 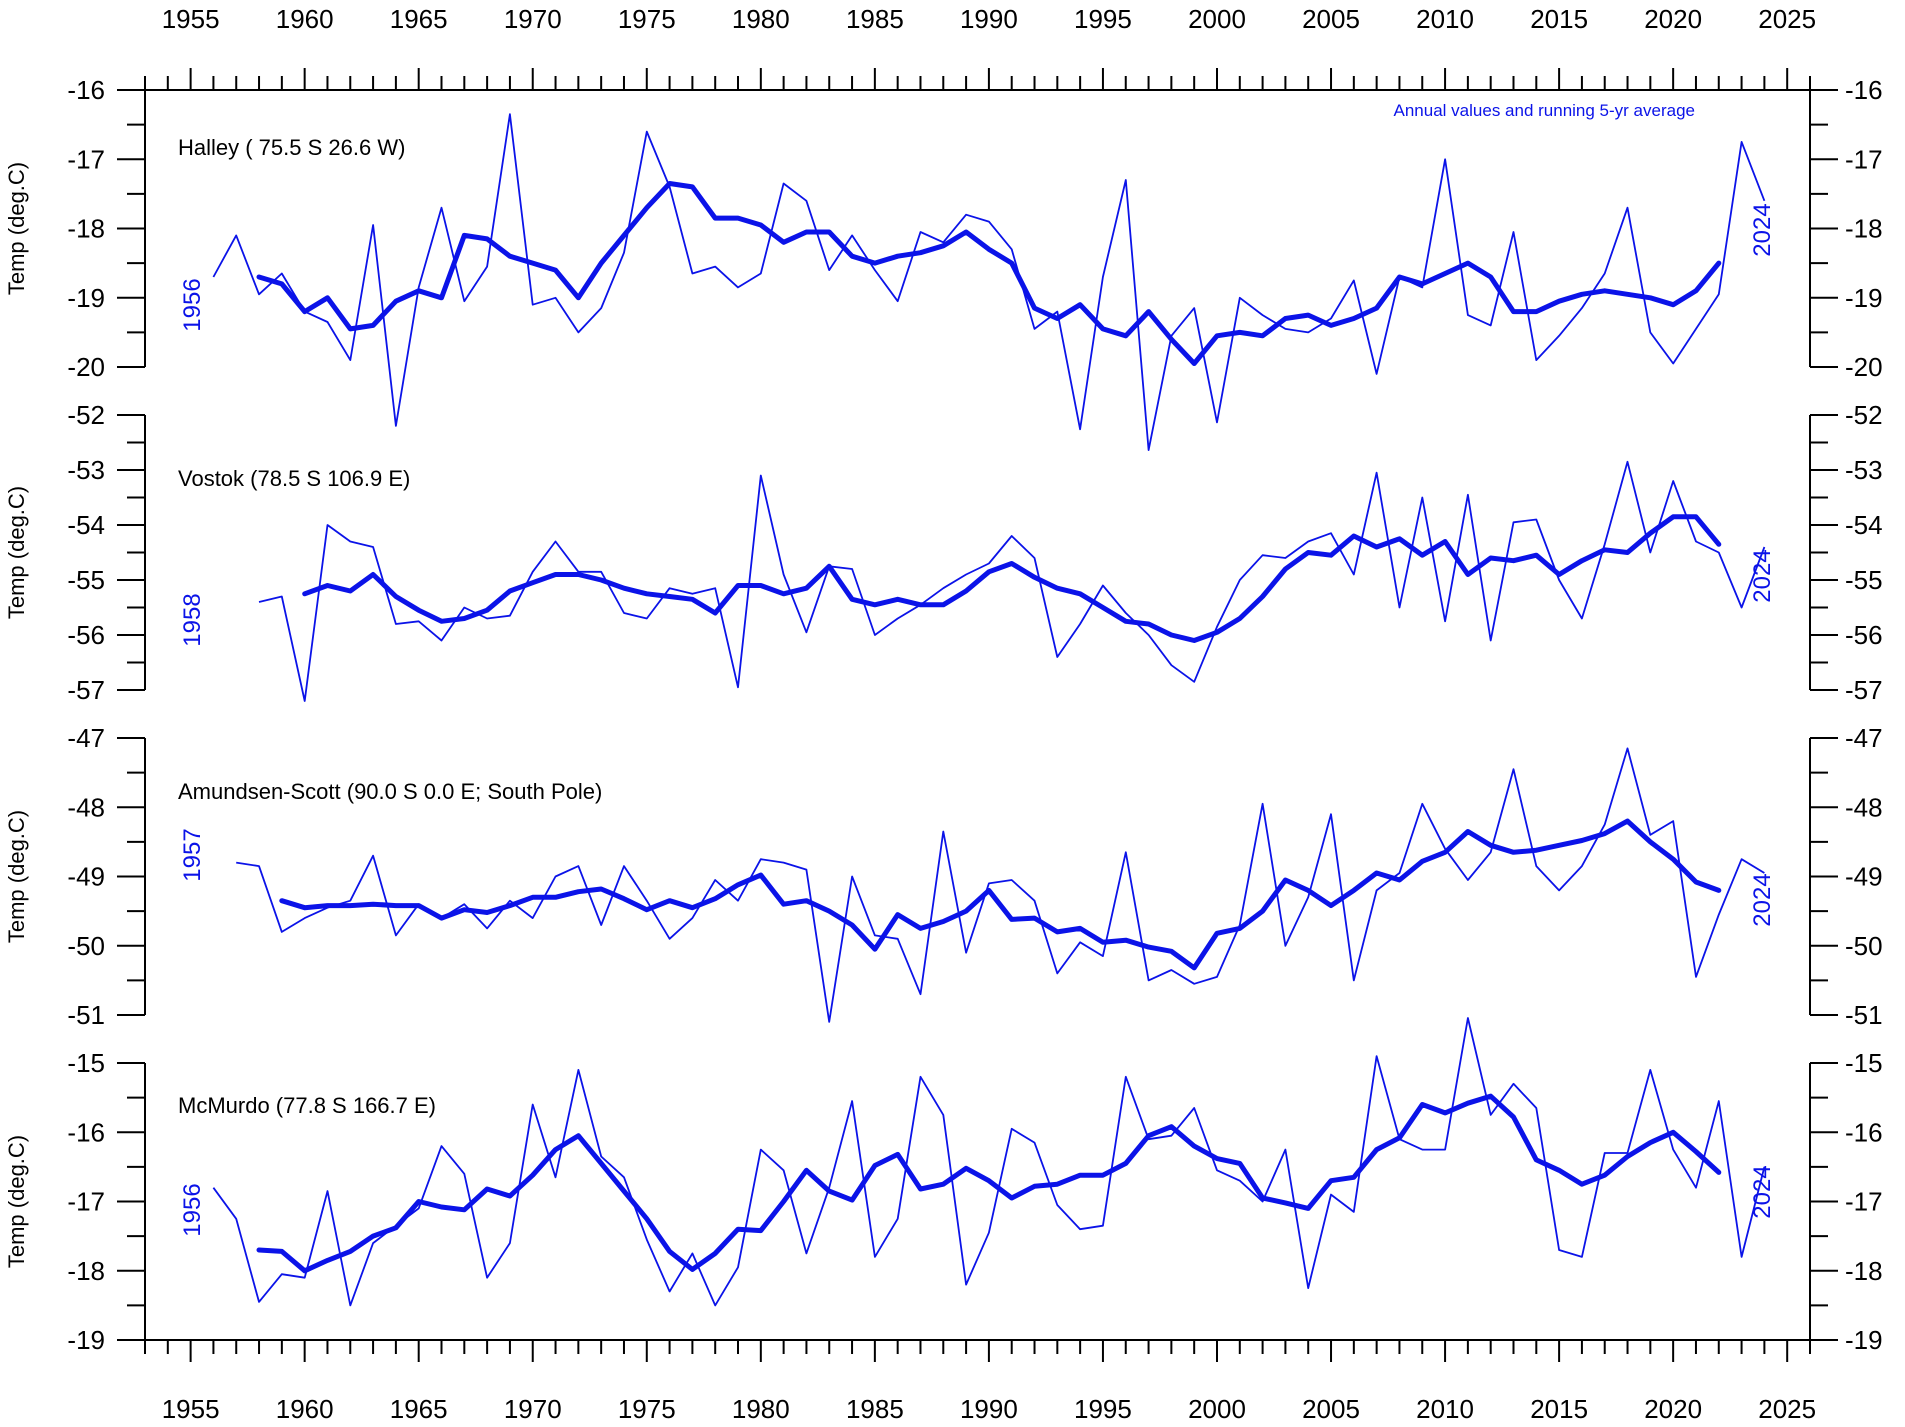 What do you see at coordinates (875, 1409) in the screenshot?
I see `bottom-x-tick-label: 1985` at bounding box center [875, 1409].